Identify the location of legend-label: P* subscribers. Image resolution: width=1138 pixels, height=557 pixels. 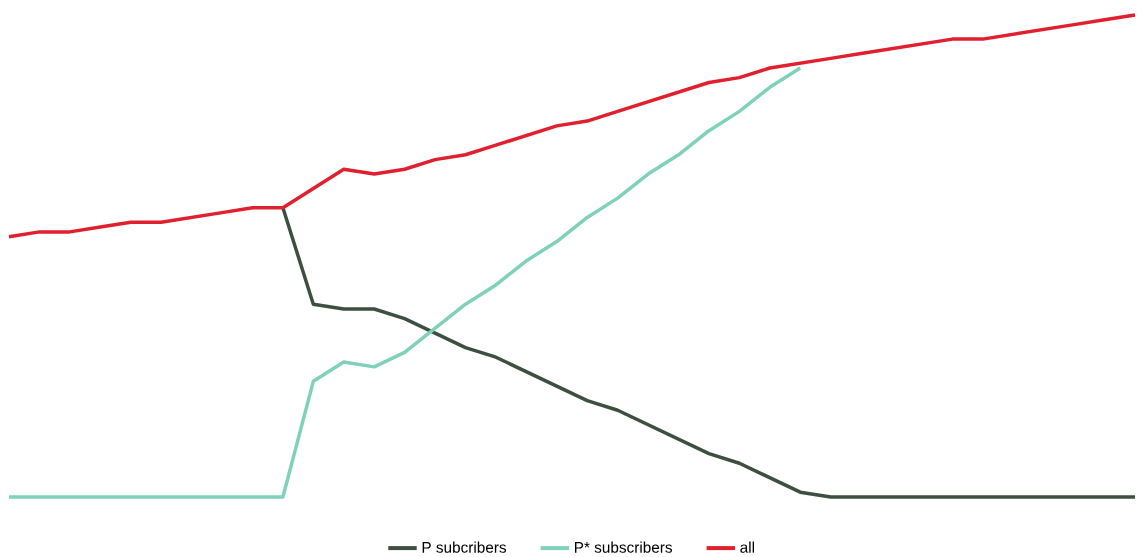
(624, 547).